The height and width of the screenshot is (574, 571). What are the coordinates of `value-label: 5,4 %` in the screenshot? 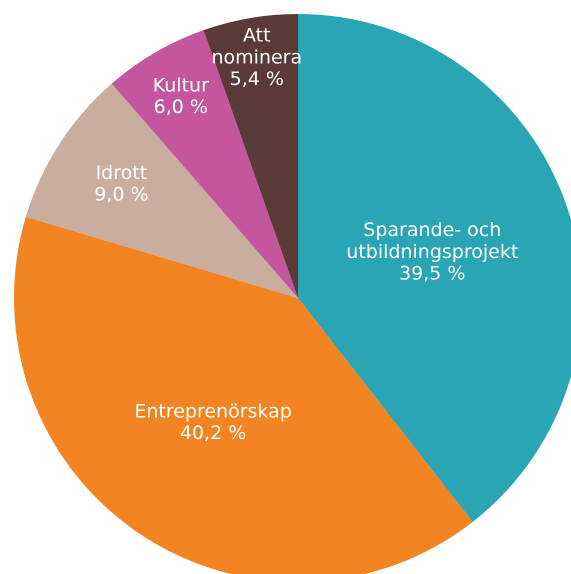 It's located at (257, 79).